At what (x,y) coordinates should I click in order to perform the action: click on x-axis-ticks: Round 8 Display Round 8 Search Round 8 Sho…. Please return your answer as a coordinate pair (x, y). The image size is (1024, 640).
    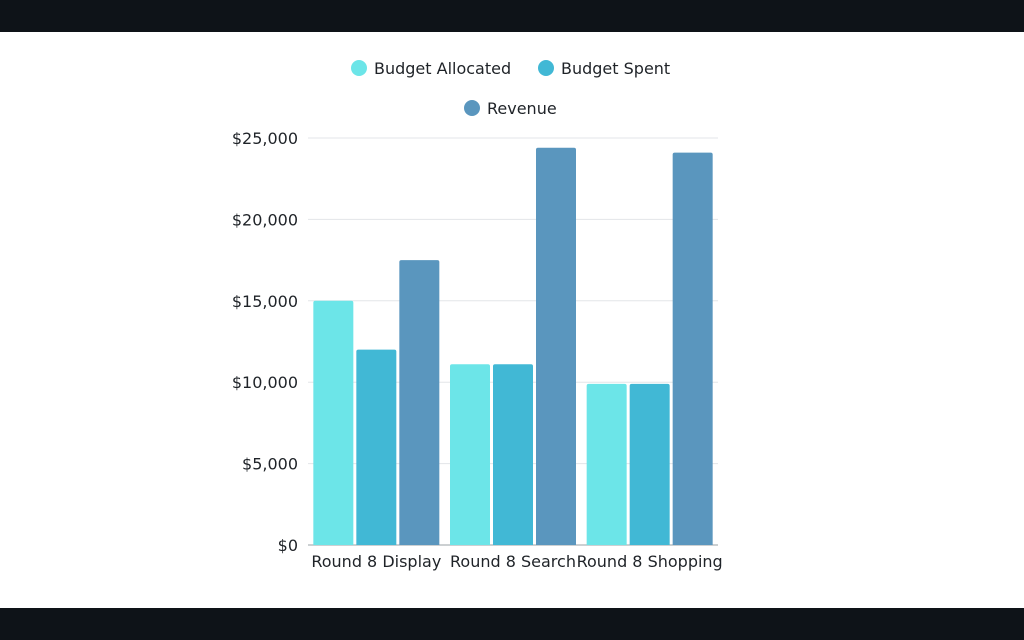
    Looking at the image, I should click on (516, 561).